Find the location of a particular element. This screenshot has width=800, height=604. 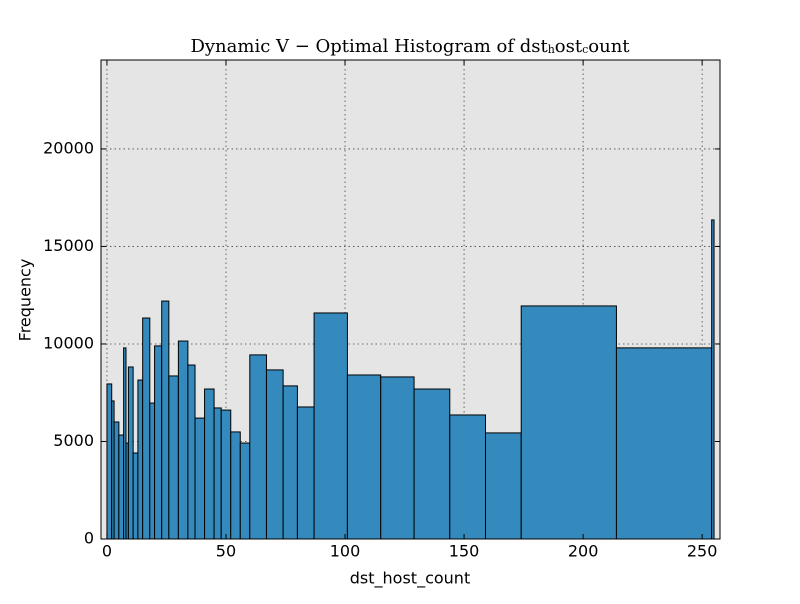

x-tick-label: 150 is located at coordinates (464, 551).